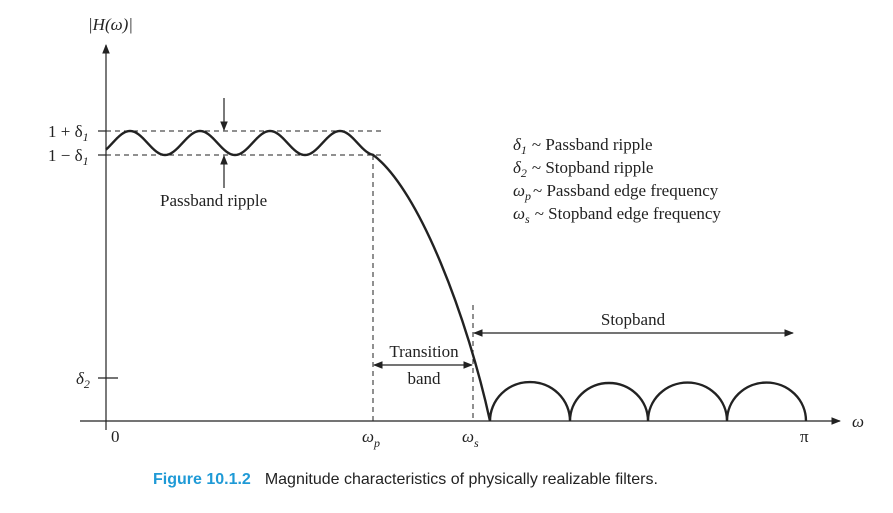 Image resolution: width=893 pixels, height=513 pixels. Describe the element at coordinates (804, 436) in the screenshot. I see `x-tick-label: π` at that location.